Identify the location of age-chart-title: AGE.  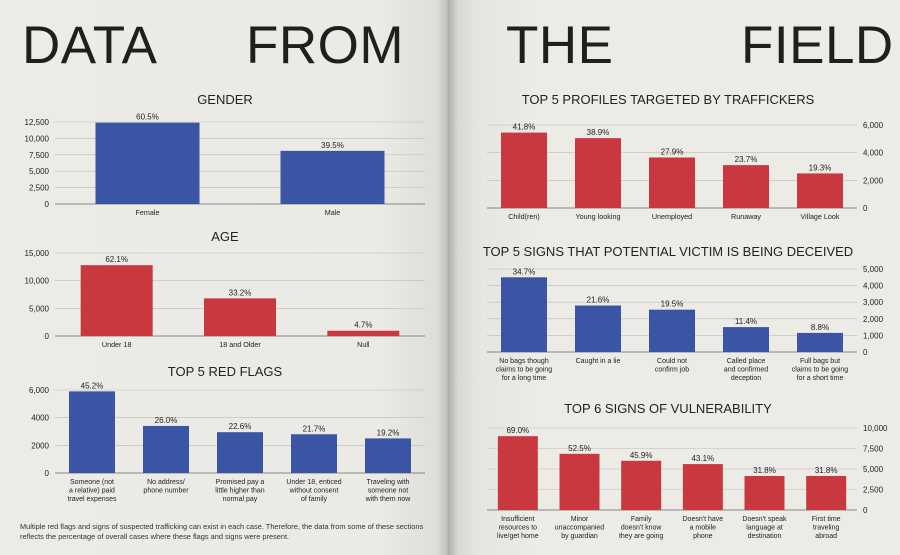
(225, 236).